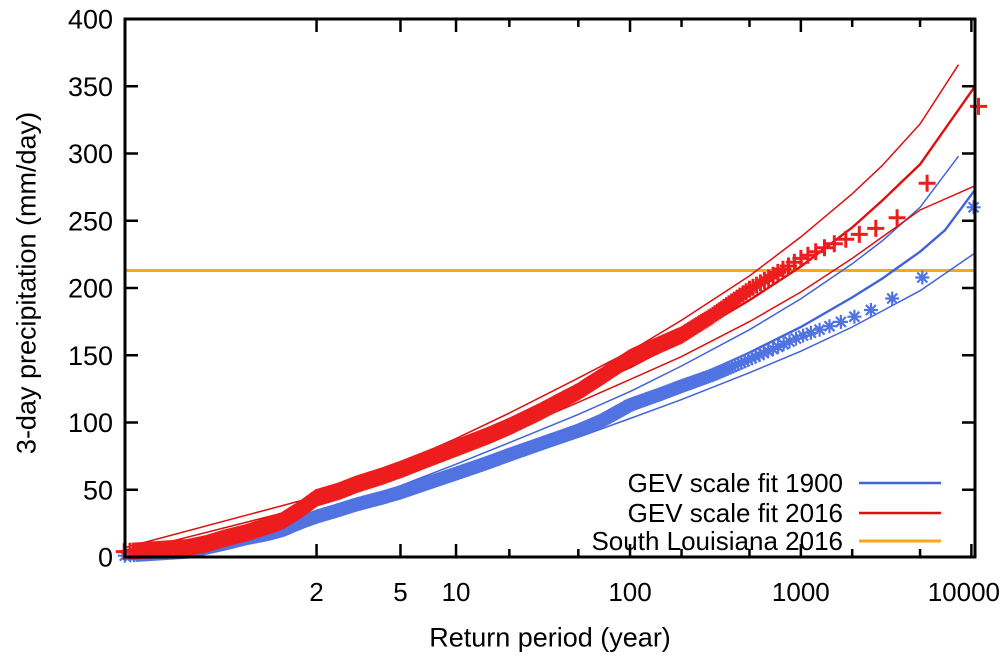  Describe the element at coordinates (26, 283) in the screenshot. I see `y-axis-title: 3-day precipitation (mm/day)` at that location.